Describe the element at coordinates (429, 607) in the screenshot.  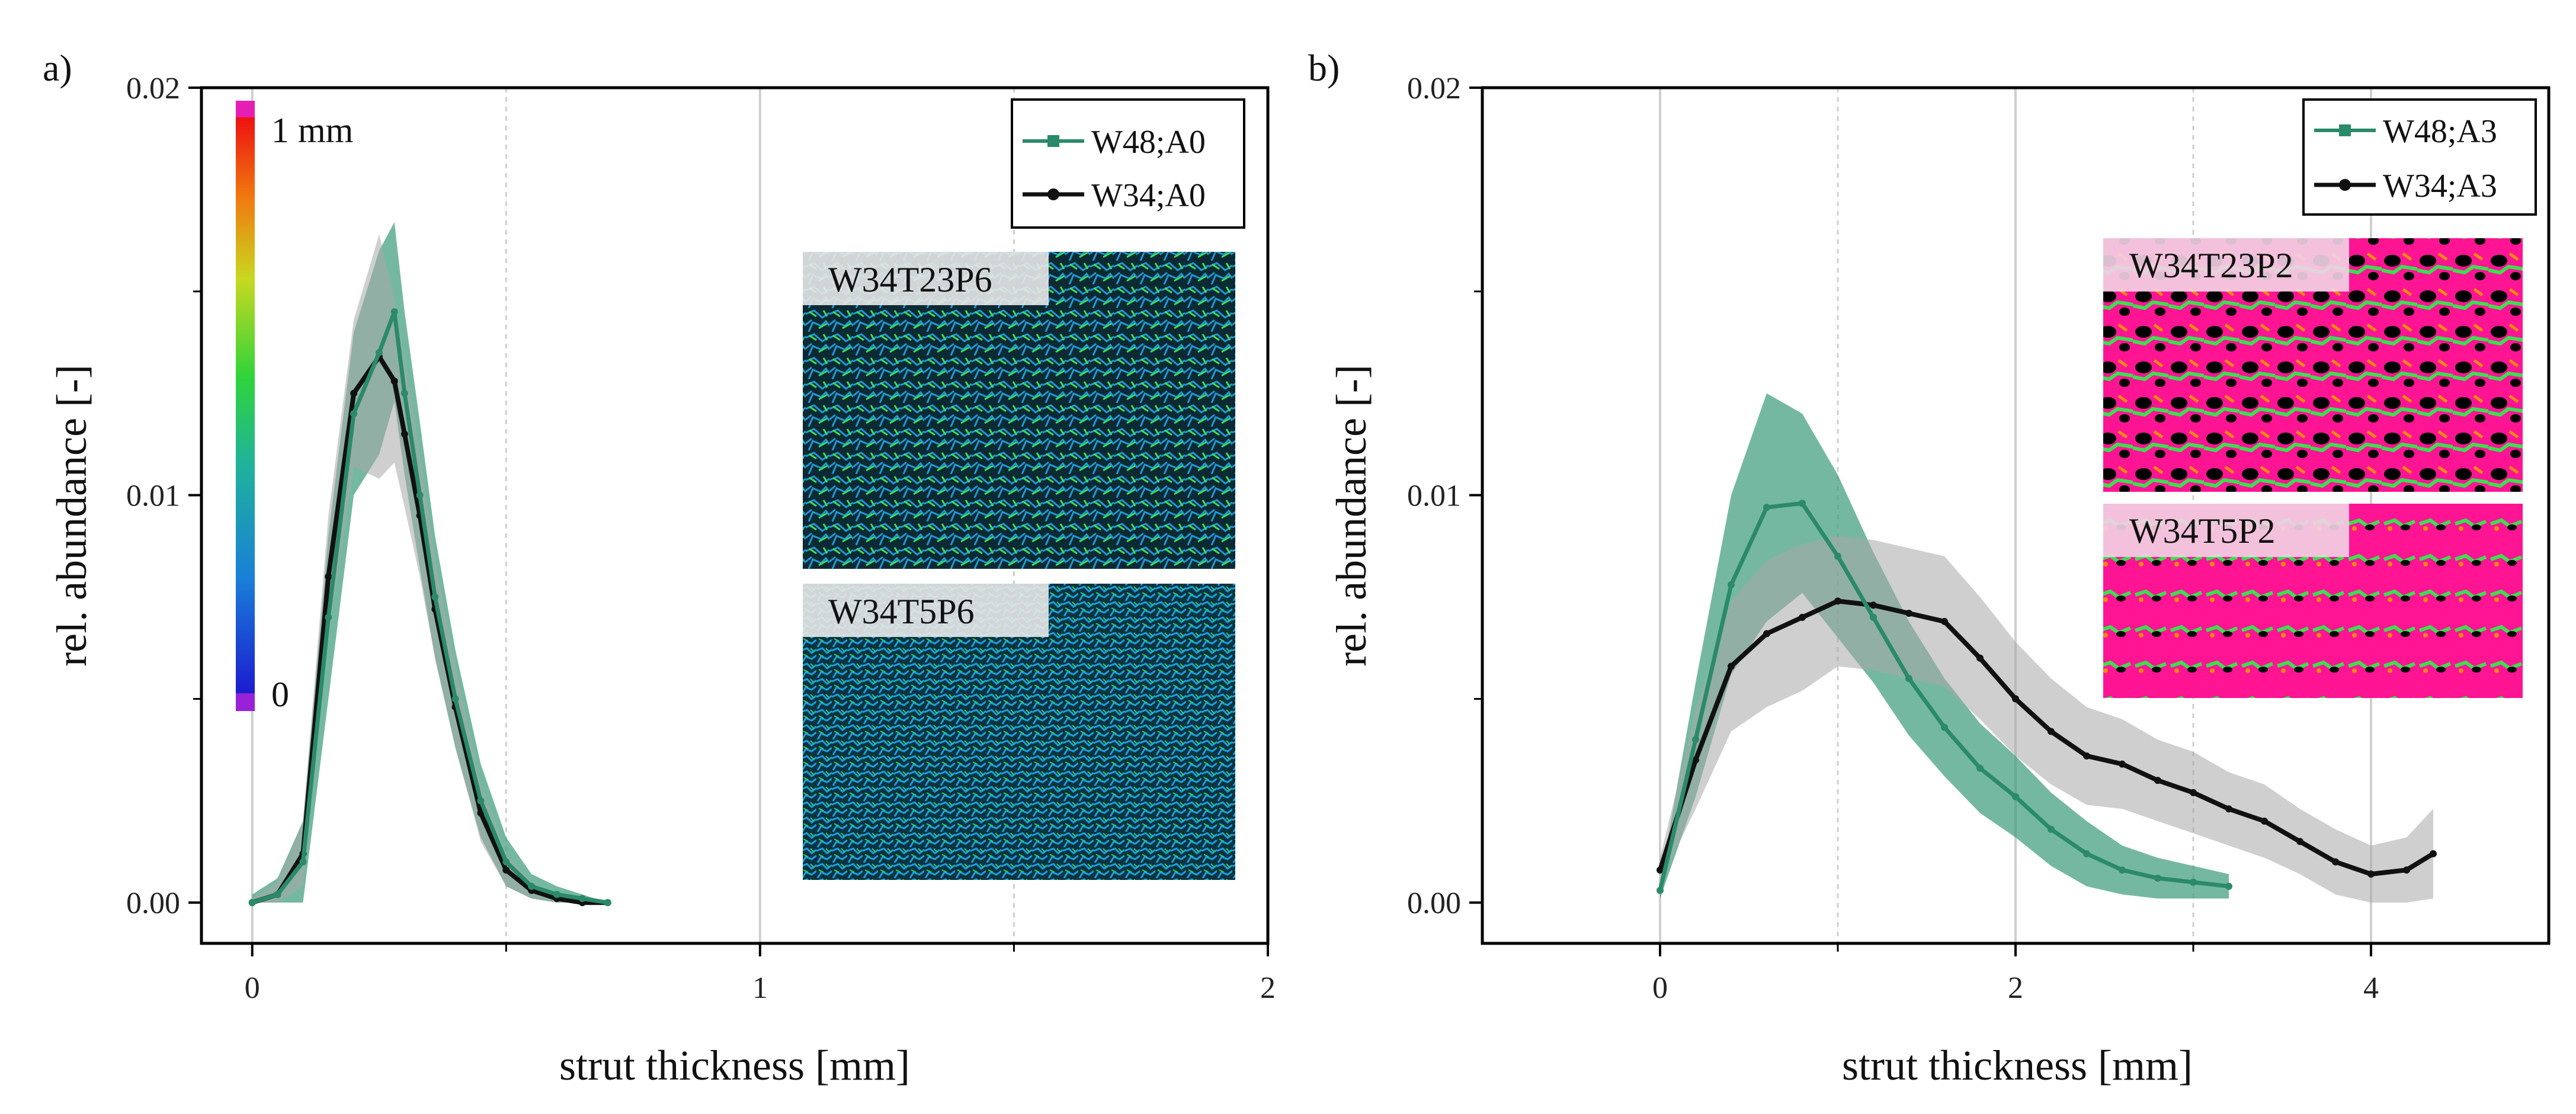
I see `panel-a-lines` at that location.